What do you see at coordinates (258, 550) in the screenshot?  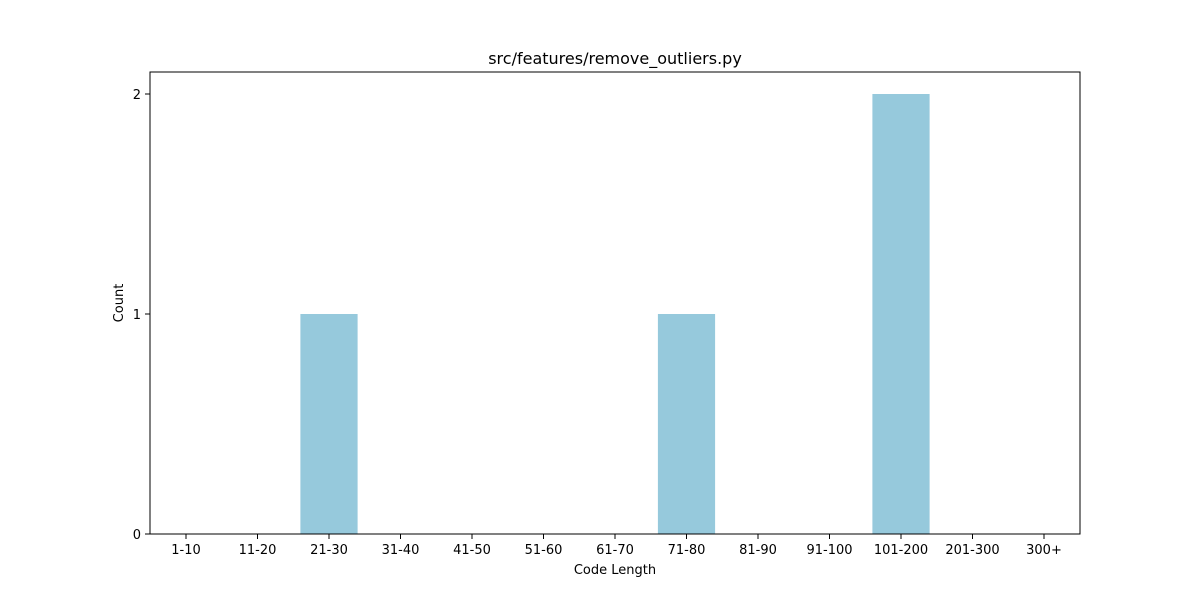 I see `x-tick-label: 11-20` at bounding box center [258, 550].